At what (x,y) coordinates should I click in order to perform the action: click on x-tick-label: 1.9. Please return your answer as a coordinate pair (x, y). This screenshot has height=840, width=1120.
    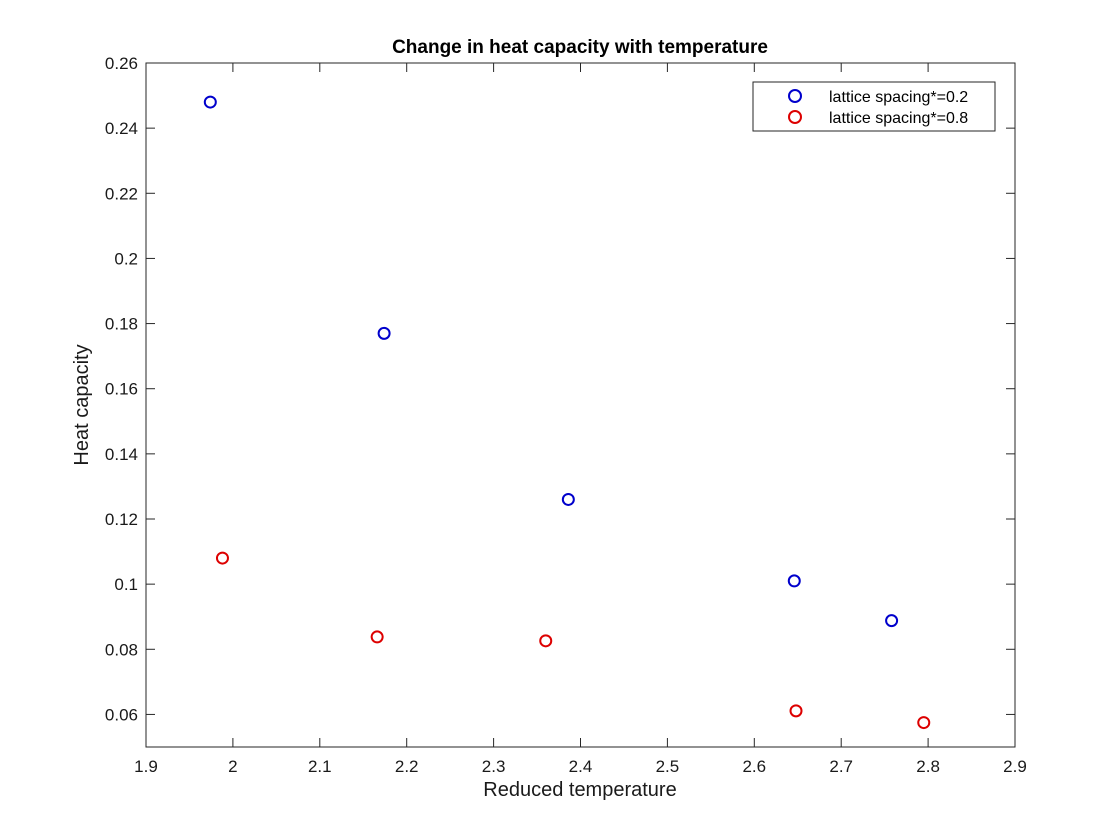
    Looking at the image, I should click on (146, 766).